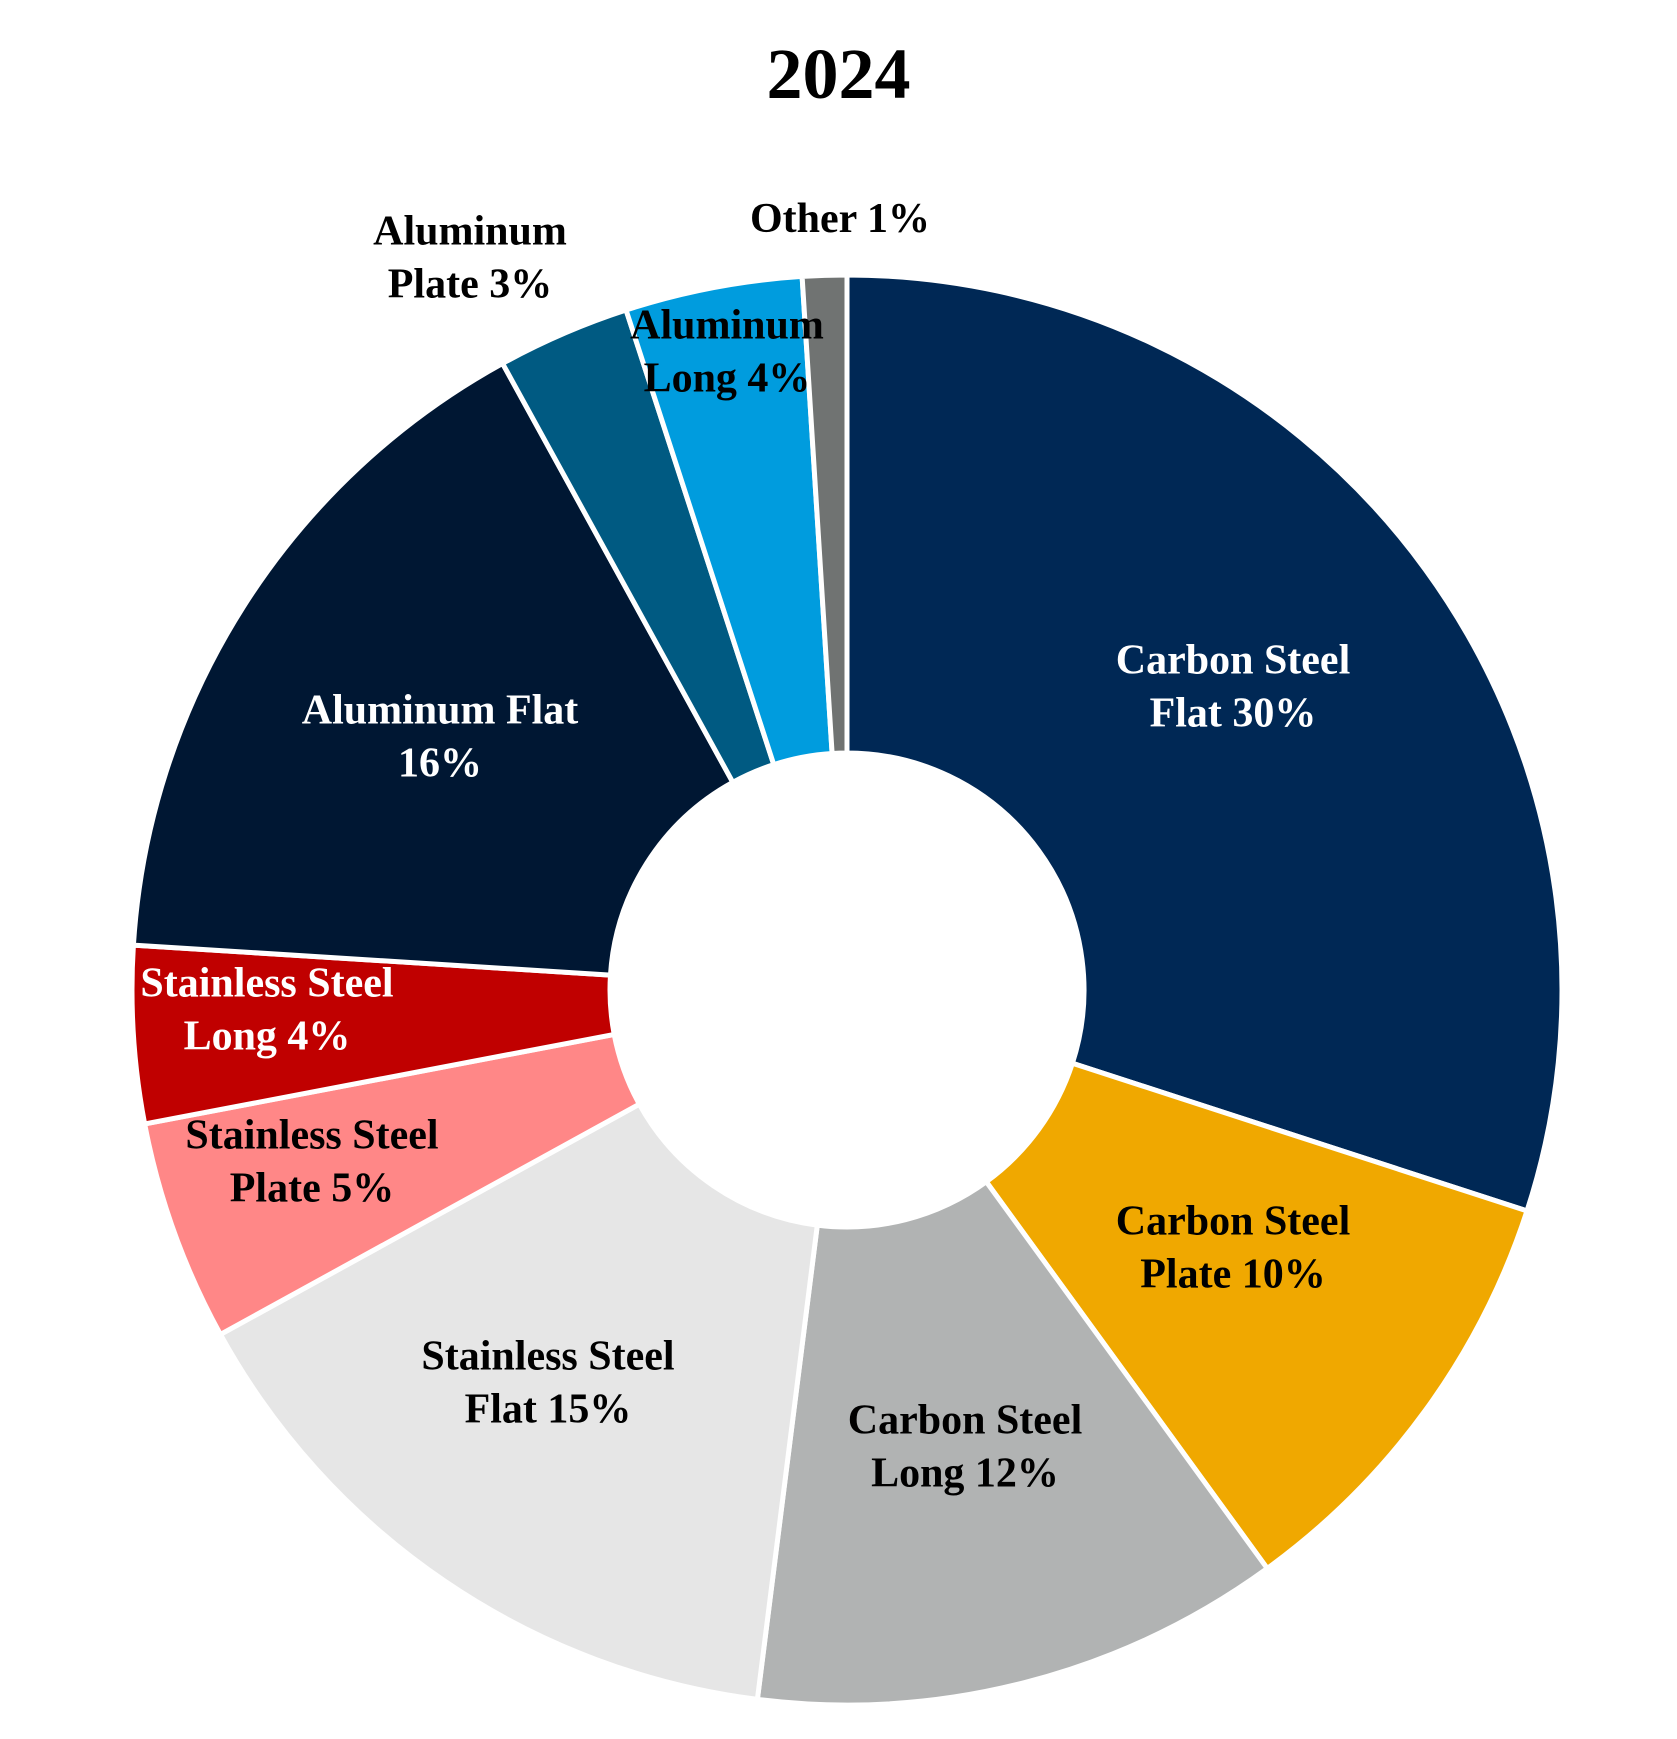 The height and width of the screenshot is (1739, 1677). What do you see at coordinates (266, 1010) in the screenshot?
I see `slice-label: Stainless Steel Long 4%` at bounding box center [266, 1010].